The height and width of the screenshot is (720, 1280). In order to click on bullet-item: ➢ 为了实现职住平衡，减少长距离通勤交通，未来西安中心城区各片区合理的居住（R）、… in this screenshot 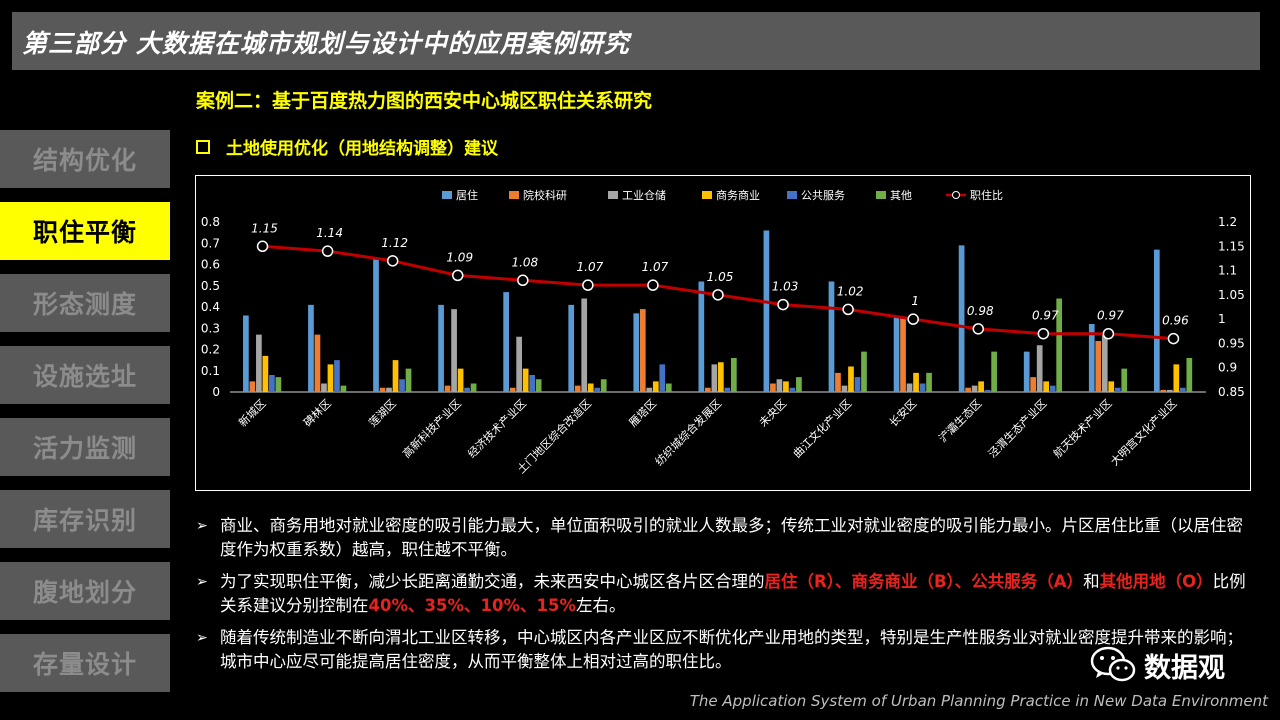, I will do `click(723, 594)`.